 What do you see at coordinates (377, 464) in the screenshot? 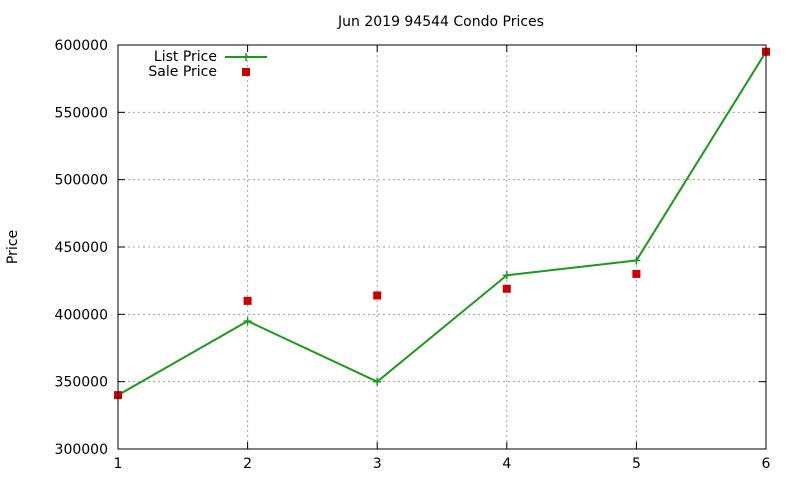
I see `x-tick-label: 3` at bounding box center [377, 464].